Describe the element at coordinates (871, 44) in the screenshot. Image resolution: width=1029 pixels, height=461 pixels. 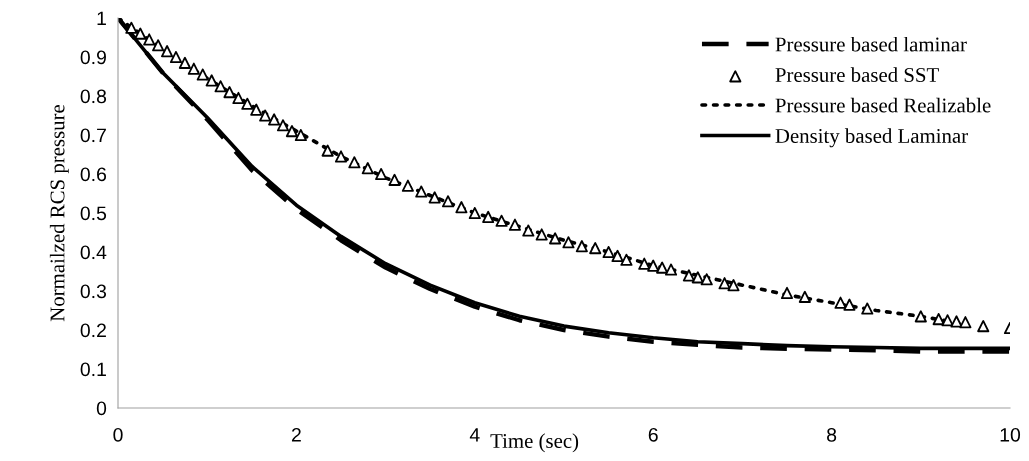
I see `legend-label: Pressure based laminar` at that location.